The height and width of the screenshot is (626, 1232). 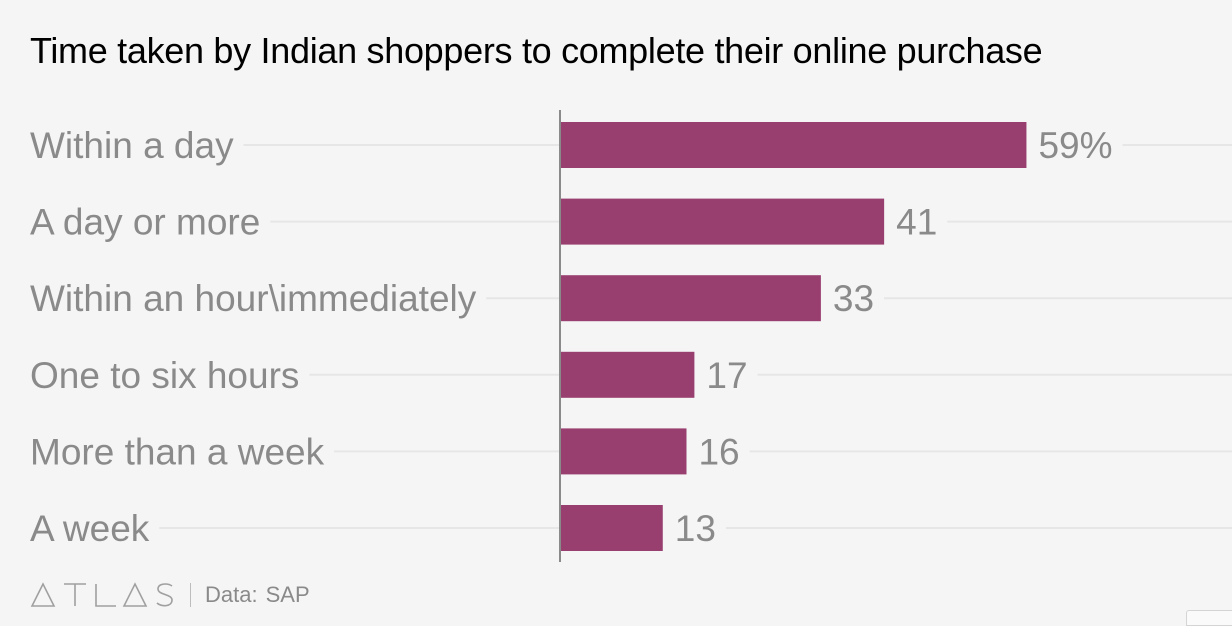 I want to click on category-label: More than a week, so click(x=177, y=451).